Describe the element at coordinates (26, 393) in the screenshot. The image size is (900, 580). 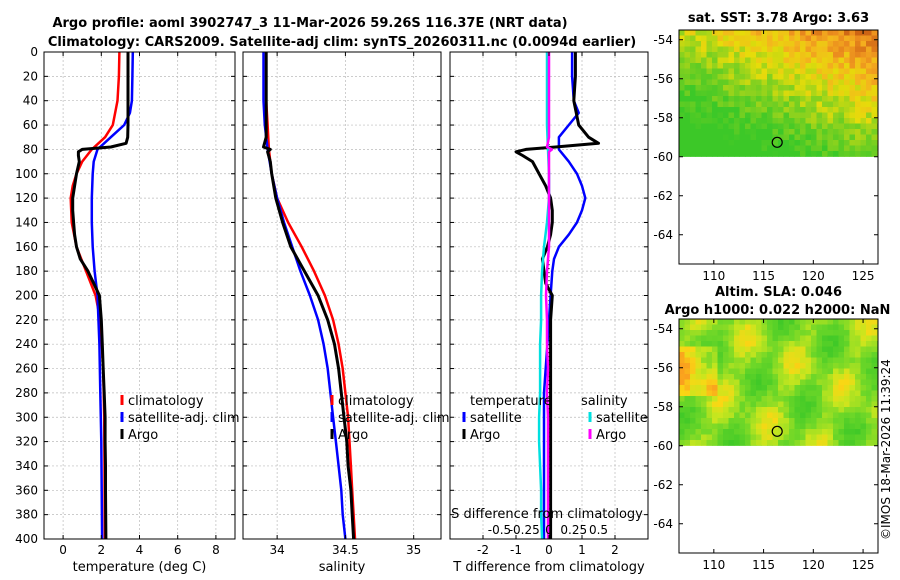
I see `y-tick-label: 280` at that location.